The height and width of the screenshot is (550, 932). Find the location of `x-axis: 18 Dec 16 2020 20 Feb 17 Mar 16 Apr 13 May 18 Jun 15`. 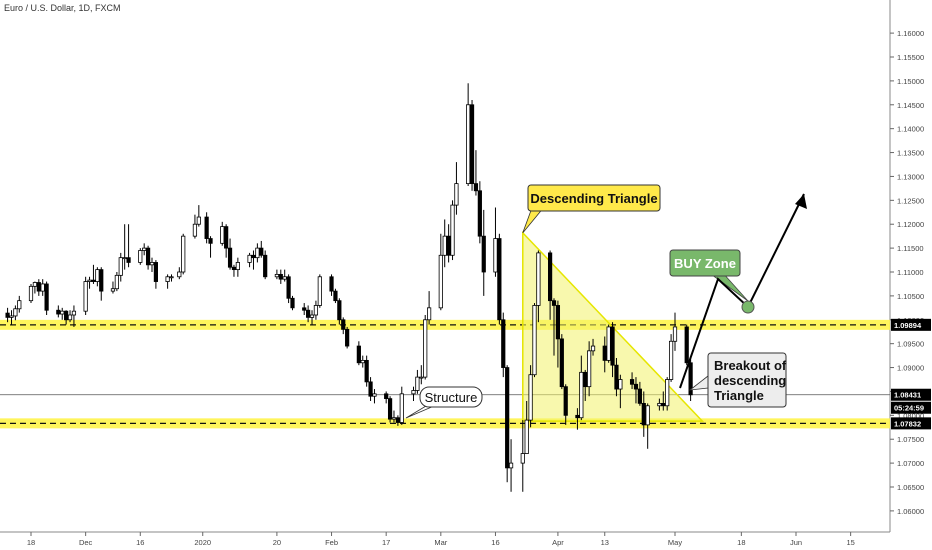

x-axis: 18 Dec 16 2020 20 Feb 17 Mar 16 Apr 13 May 18 Jun 15 is located at coordinates (445, 539).